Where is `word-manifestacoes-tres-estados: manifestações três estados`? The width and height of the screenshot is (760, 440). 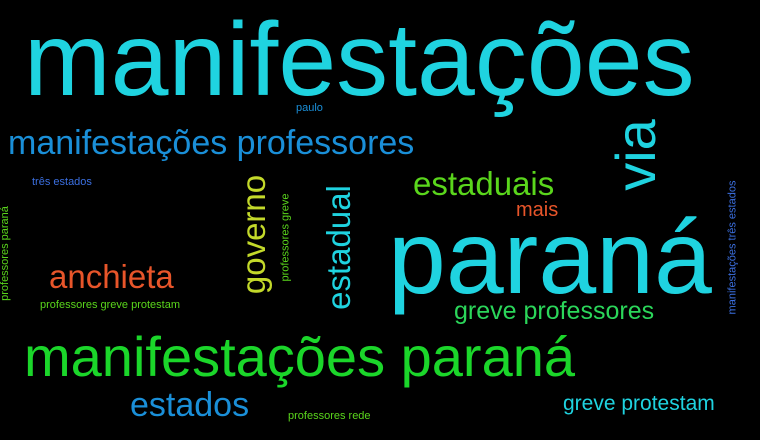 word-manifestacoes-tres-estados: manifestações três estados is located at coordinates (732, 247).